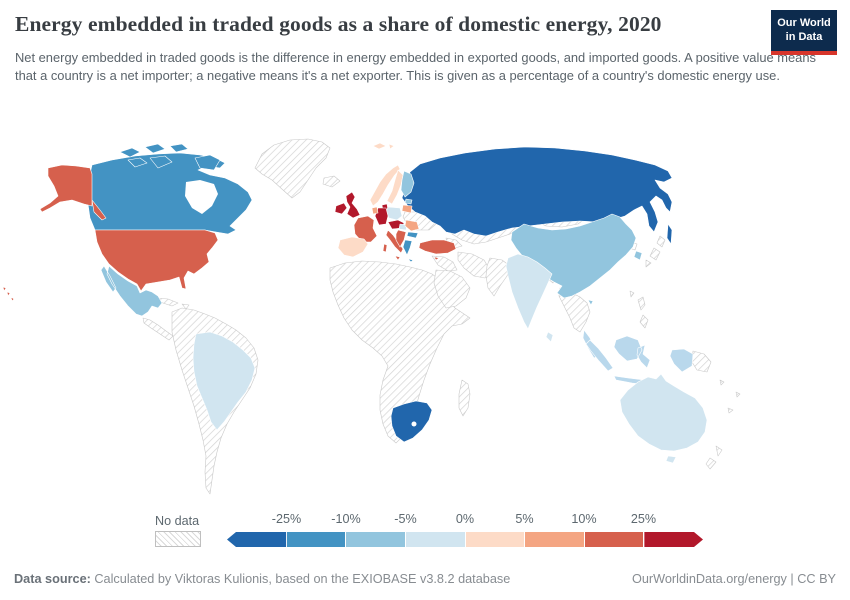 The image size is (850, 600). Describe the element at coordinates (286, 519) in the screenshot. I see `legend-tick-label: -25%` at that location.